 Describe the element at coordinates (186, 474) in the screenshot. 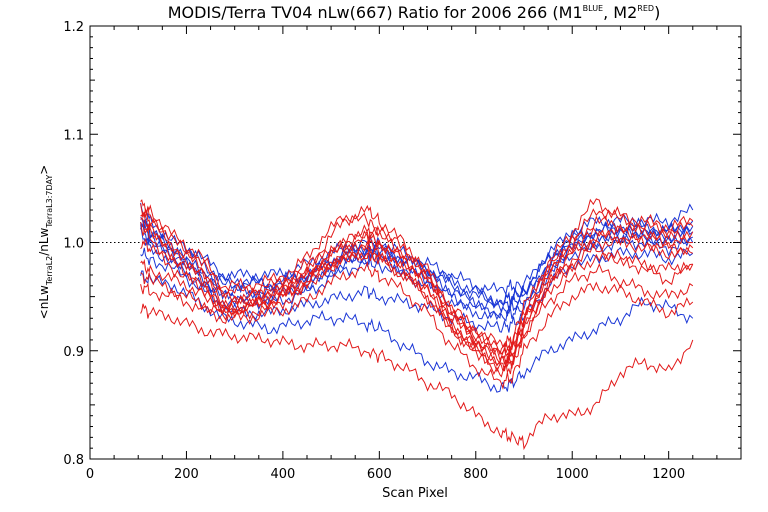

I see `x-tick-label: 200` at that location.